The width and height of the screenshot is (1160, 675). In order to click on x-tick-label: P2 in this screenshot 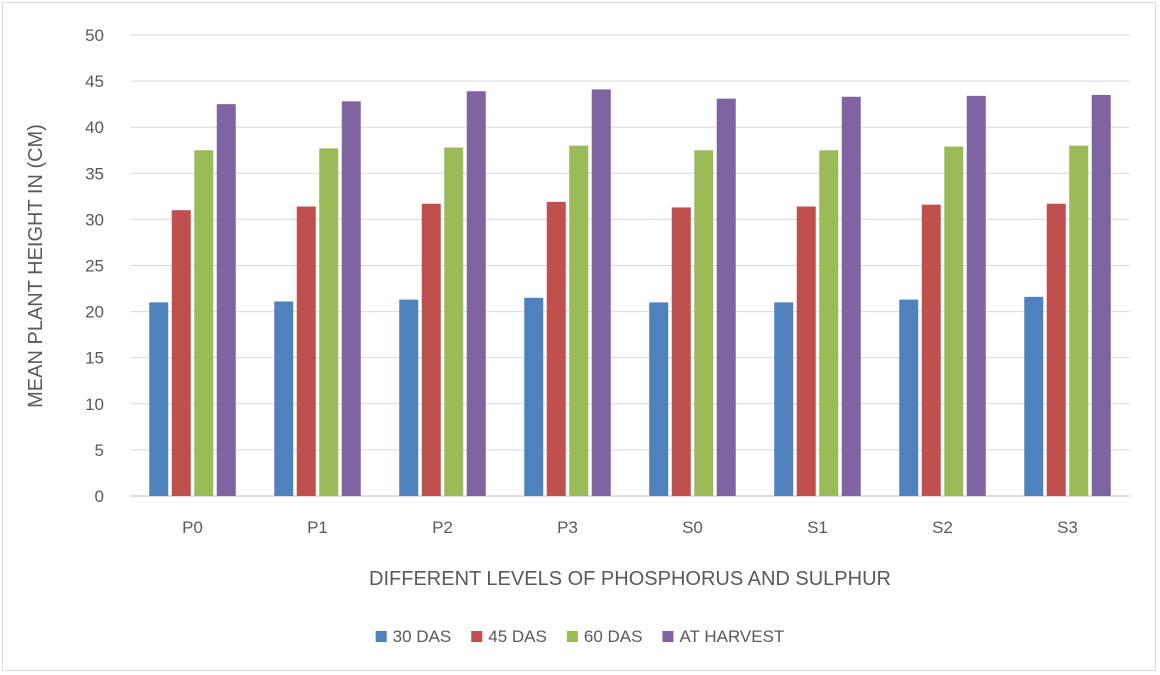, I will do `click(442, 527)`.